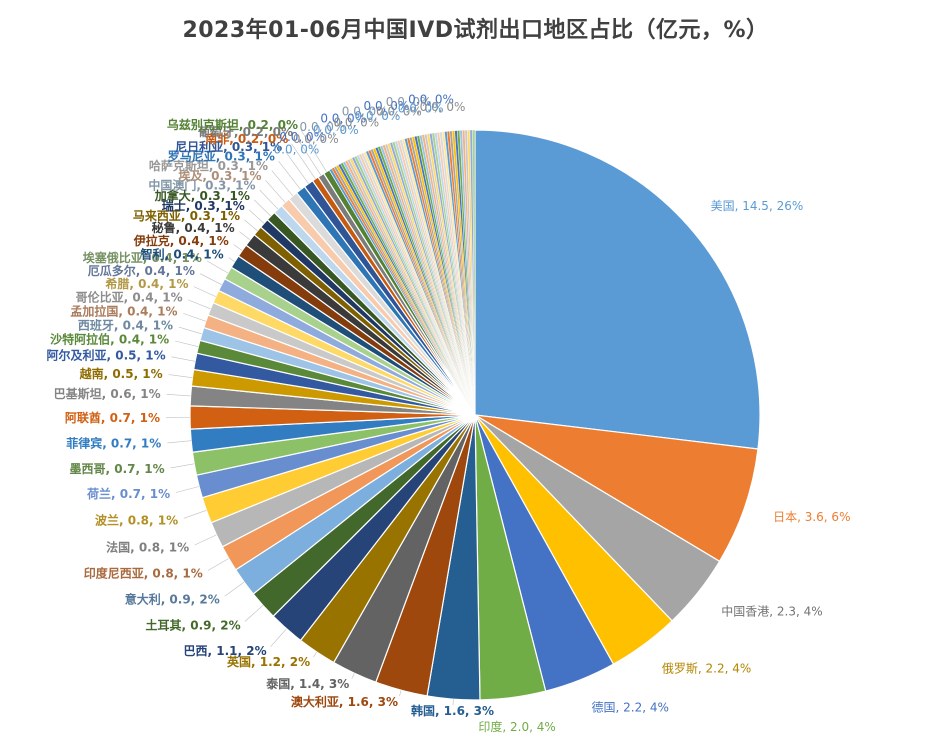 This screenshot has width=951, height=753. What do you see at coordinates (344, 701) in the screenshot?
I see `data-label-7: 澳大利亚, 1.6, 3%` at bounding box center [344, 701].